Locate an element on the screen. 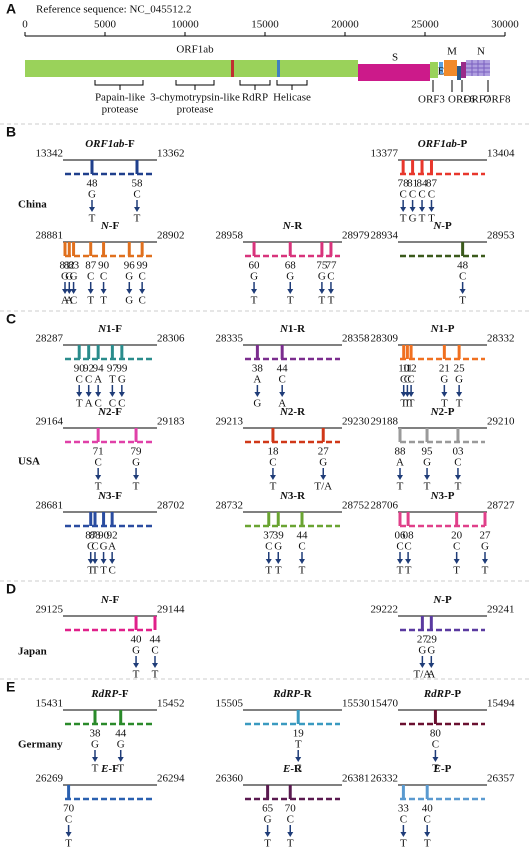 The image size is (530, 850). country-label: Germany is located at coordinates (40, 745).